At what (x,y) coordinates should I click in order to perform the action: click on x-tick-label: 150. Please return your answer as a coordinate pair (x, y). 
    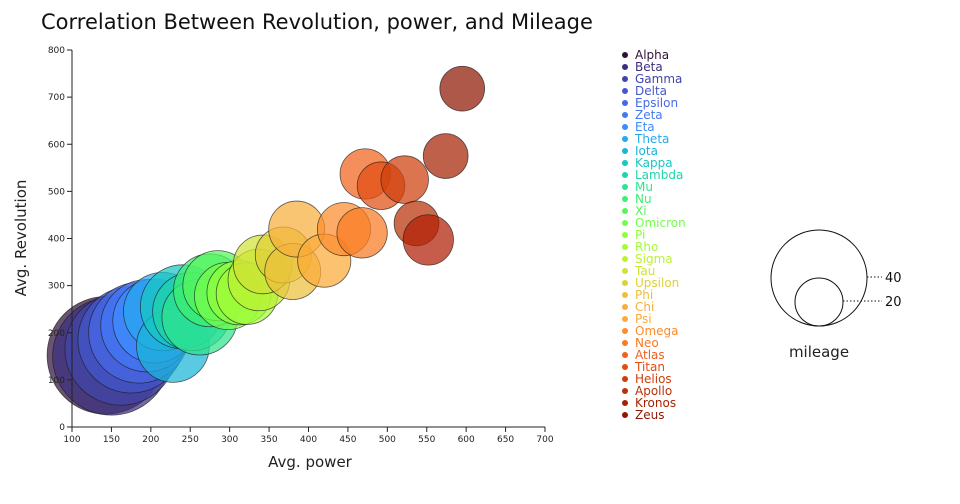
    Looking at the image, I should click on (111, 440).